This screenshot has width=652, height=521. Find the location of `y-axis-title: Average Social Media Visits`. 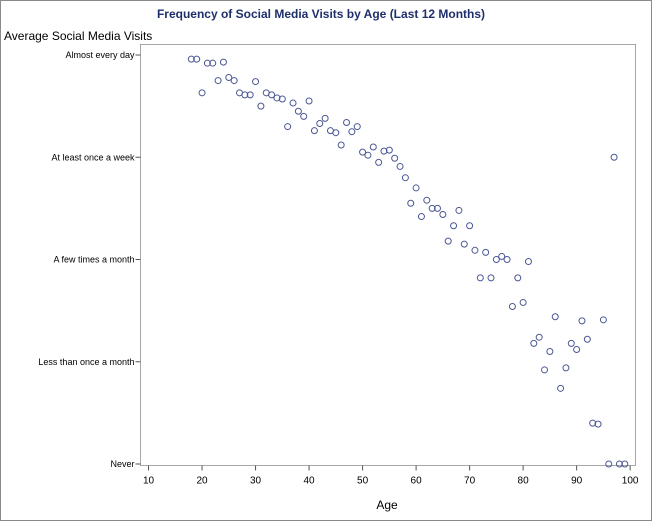

y-axis-title: Average Social Media Visits is located at coordinates (78, 36).